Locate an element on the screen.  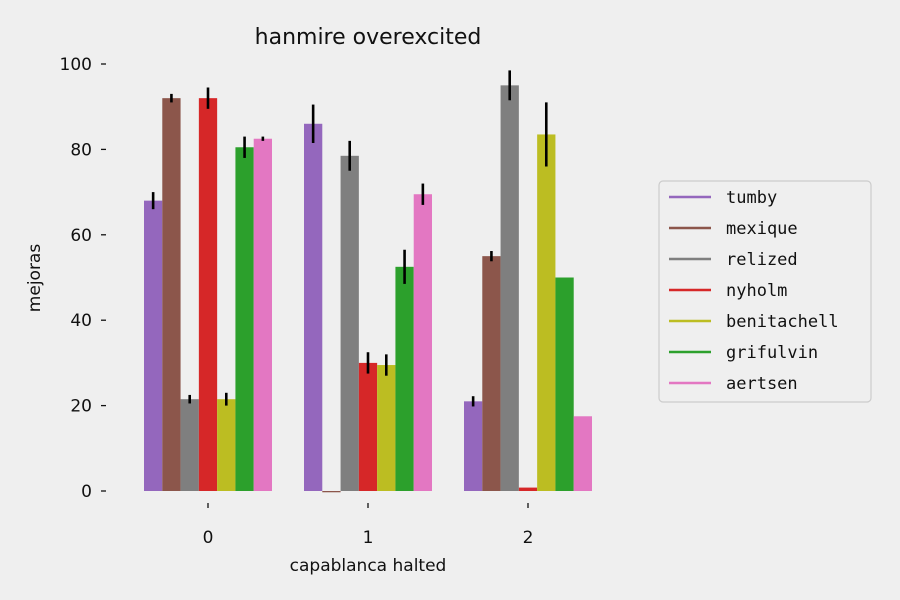
x-tick-label: 2 is located at coordinates (528, 538).